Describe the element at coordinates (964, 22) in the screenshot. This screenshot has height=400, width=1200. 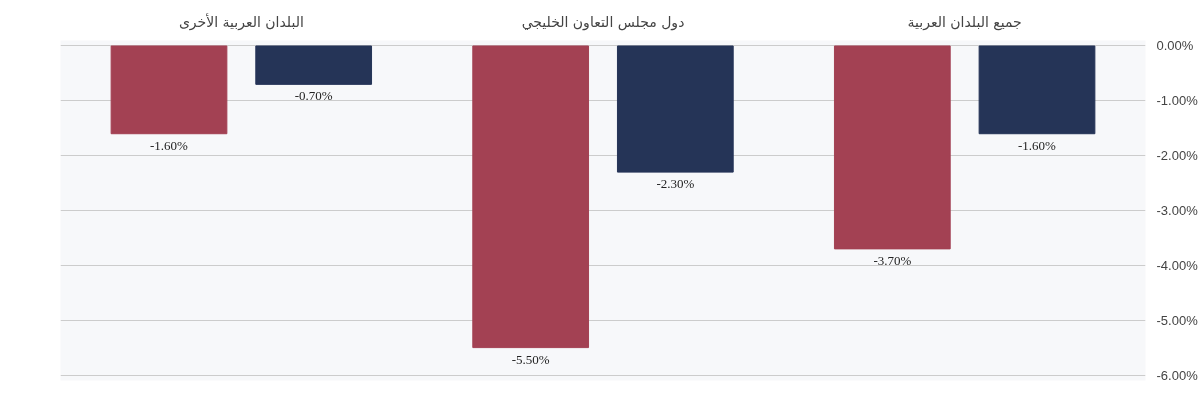
I see `x-tick-label: جميع البلدان العربية` at that location.